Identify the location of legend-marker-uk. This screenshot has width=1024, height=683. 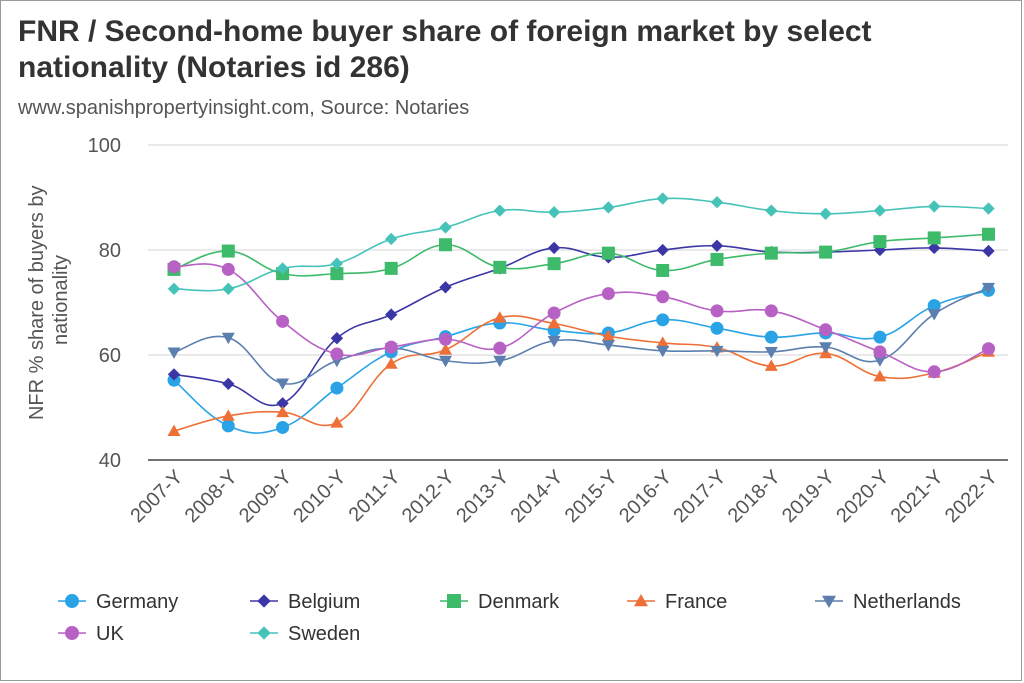
(72, 633).